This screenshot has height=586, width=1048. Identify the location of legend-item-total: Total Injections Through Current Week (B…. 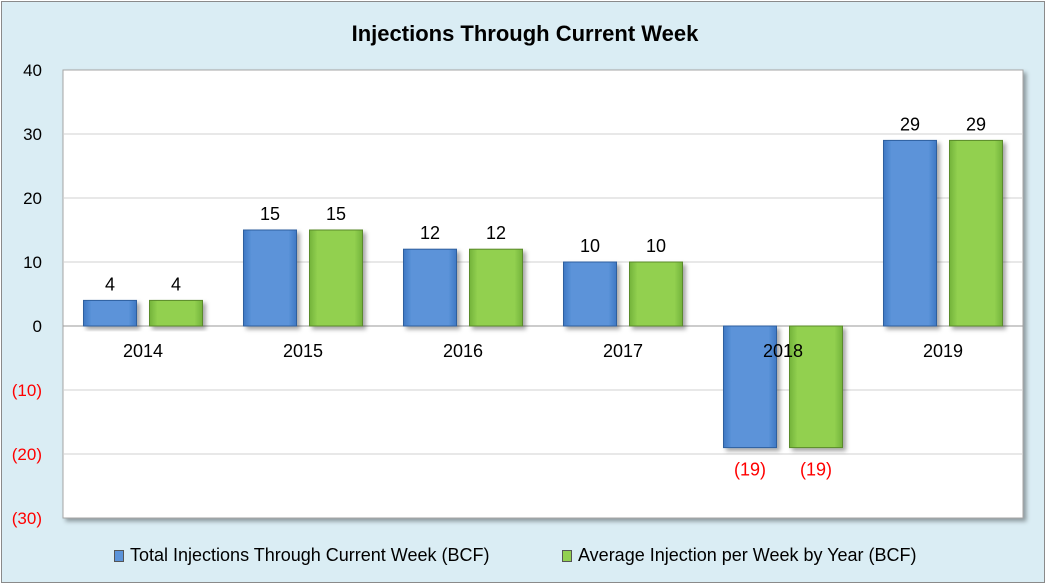
(301, 555).